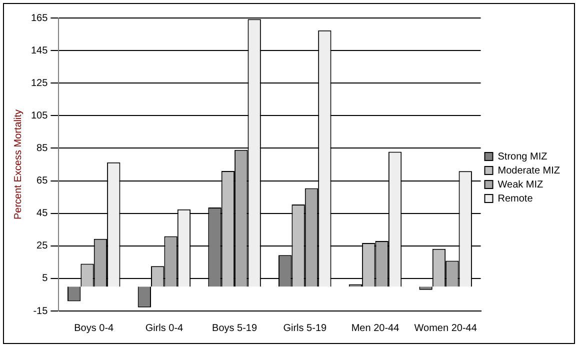 Image resolution: width=580 pixels, height=349 pixels. What do you see at coordinates (42, 181) in the screenshot?
I see `y-tick-label: 65` at bounding box center [42, 181].